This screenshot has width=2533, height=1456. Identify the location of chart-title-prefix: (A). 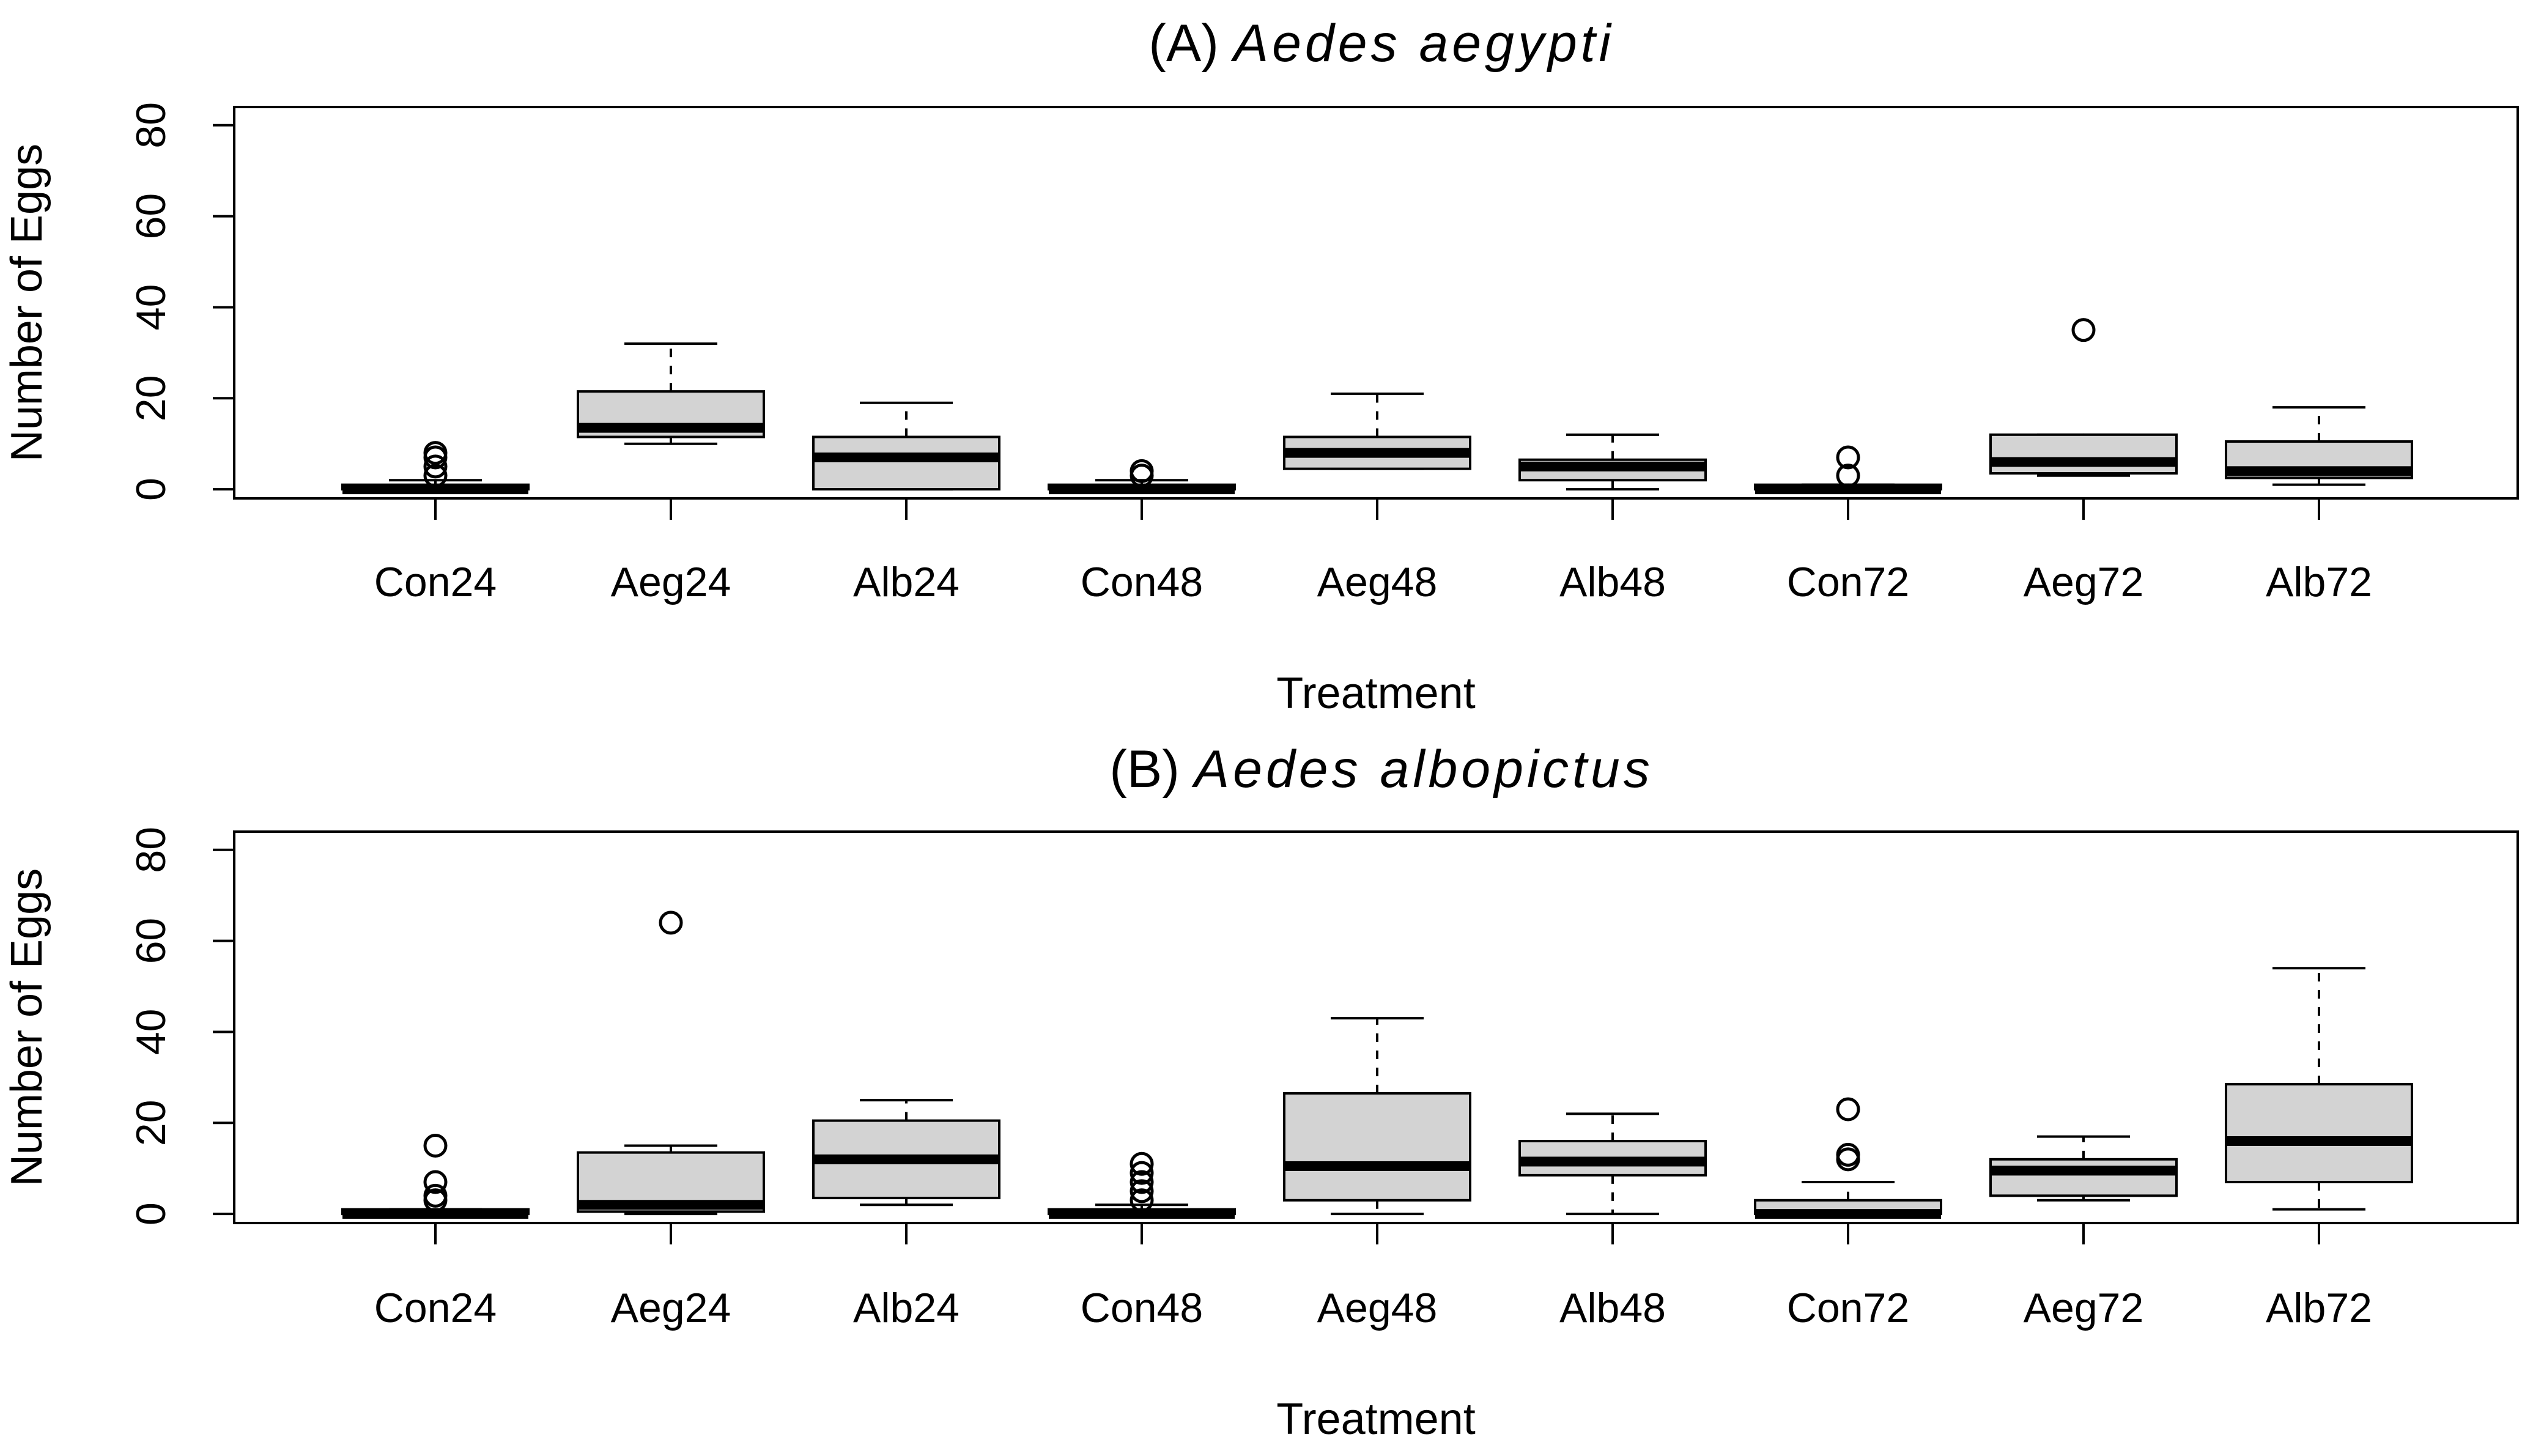
(1190, 43).